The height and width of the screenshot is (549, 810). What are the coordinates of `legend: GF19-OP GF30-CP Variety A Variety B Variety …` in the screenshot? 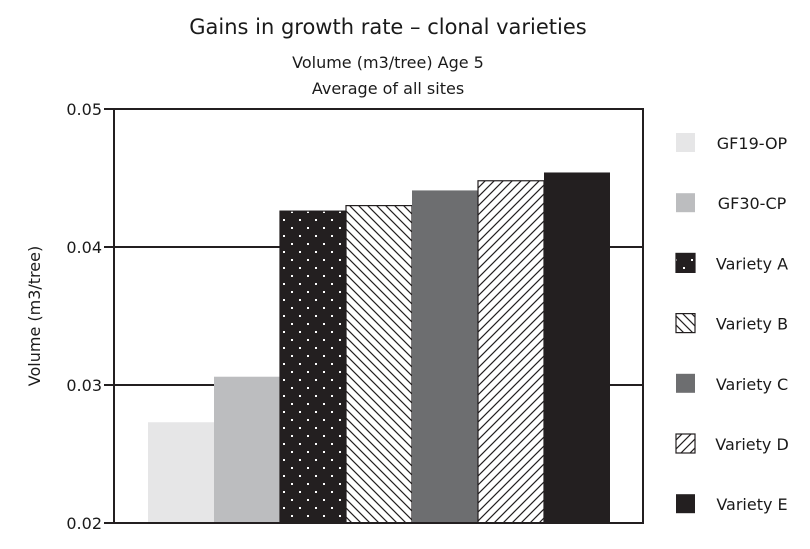 It's located at (732, 323).